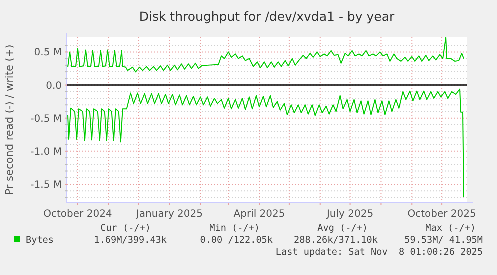 Image resolution: width=497 pixels, height=275 pixels. Describe the element at coordinates (40, 240) in the screenshot. I see `legend-label: Bytes` at that location.